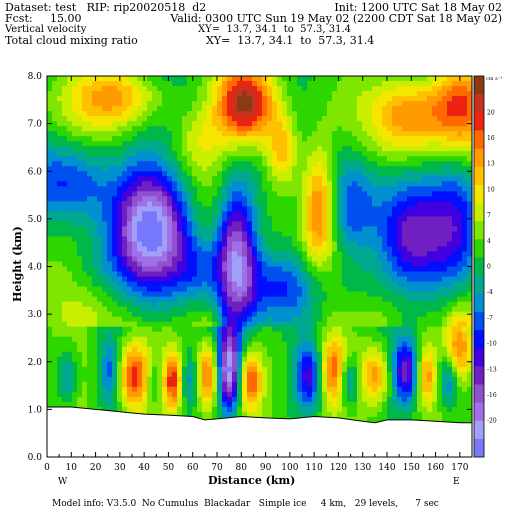 This screenshot has width=512, height=512. What do you see at coordinates (96, 468) in the screenshot?
I see `x-tick-label: 20` at bounding box center [96, 468].